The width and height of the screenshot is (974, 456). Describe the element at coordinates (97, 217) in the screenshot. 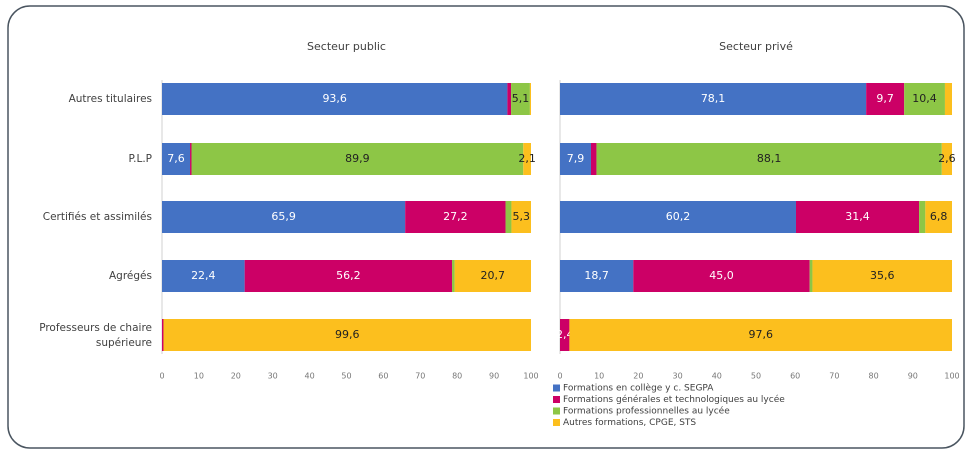

I see `y-tick-label: Certifiés et assimilés` at that location.